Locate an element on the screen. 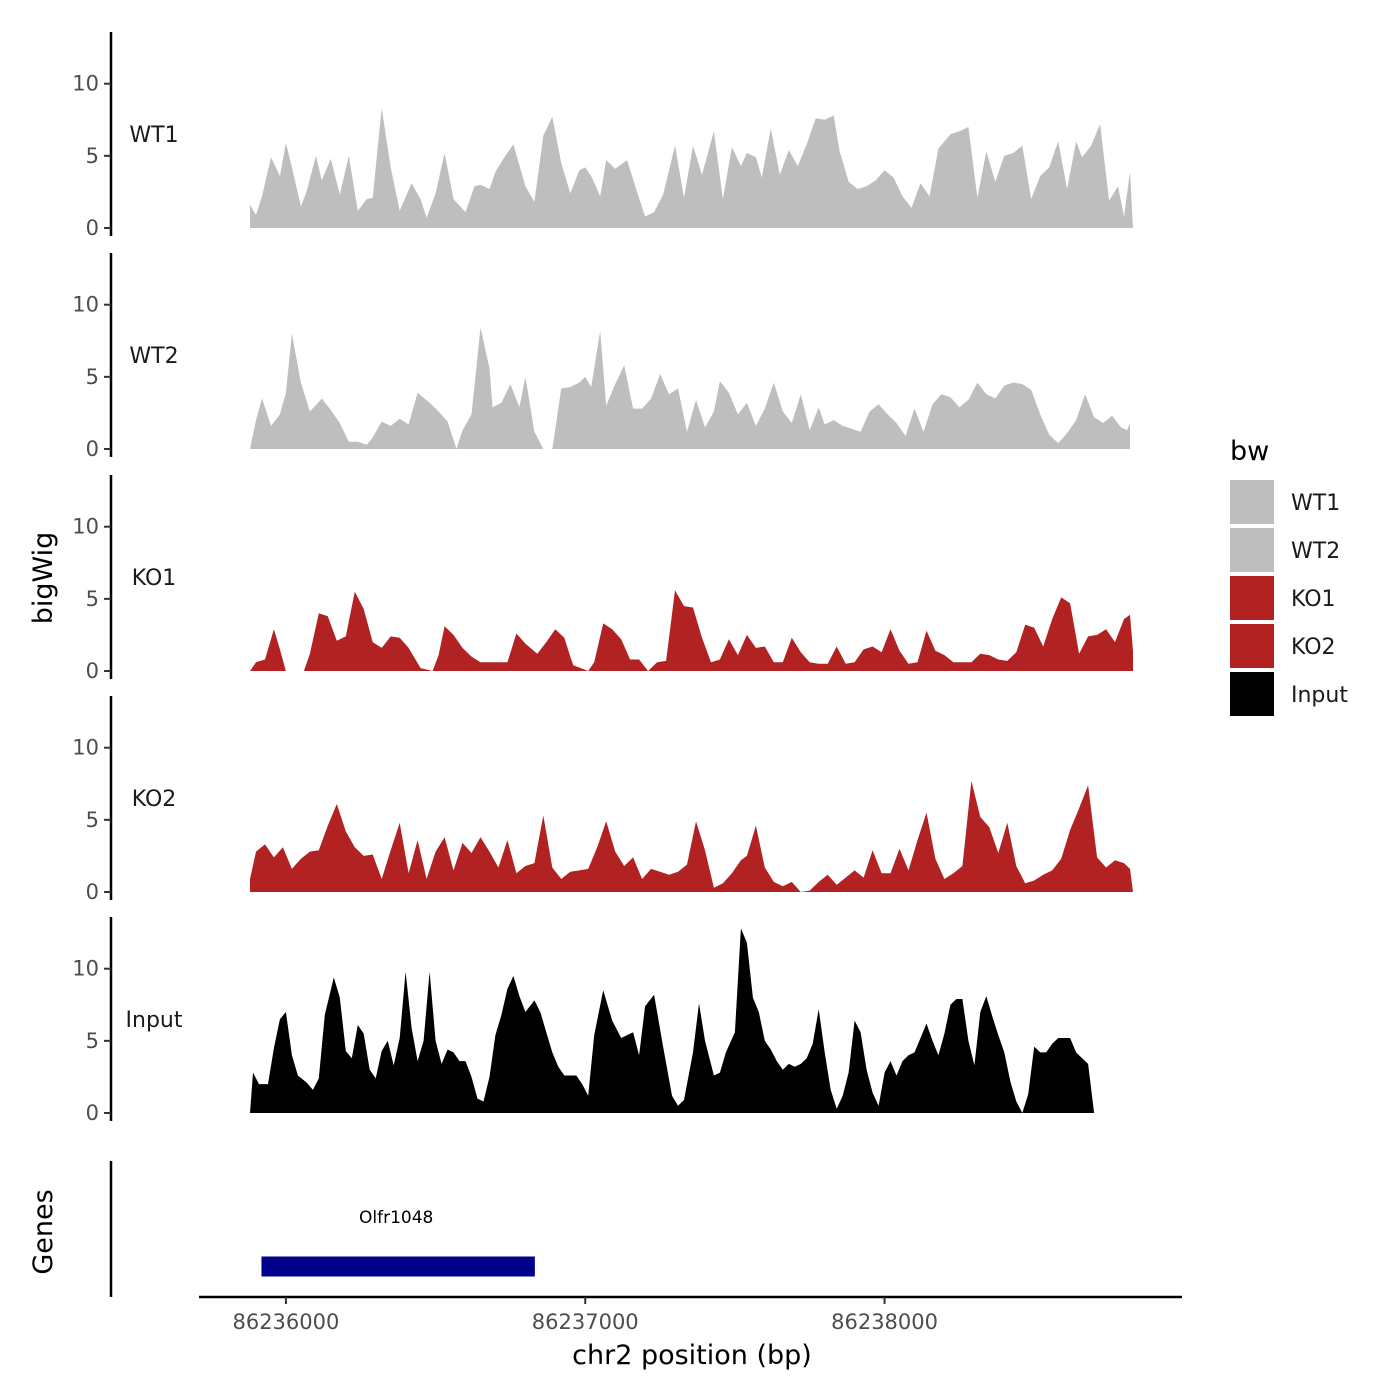 The image size is (1400, 1400). legend: bw WT1 WT2 KO1 KO2 Input is located at coordinates (1289, 576).